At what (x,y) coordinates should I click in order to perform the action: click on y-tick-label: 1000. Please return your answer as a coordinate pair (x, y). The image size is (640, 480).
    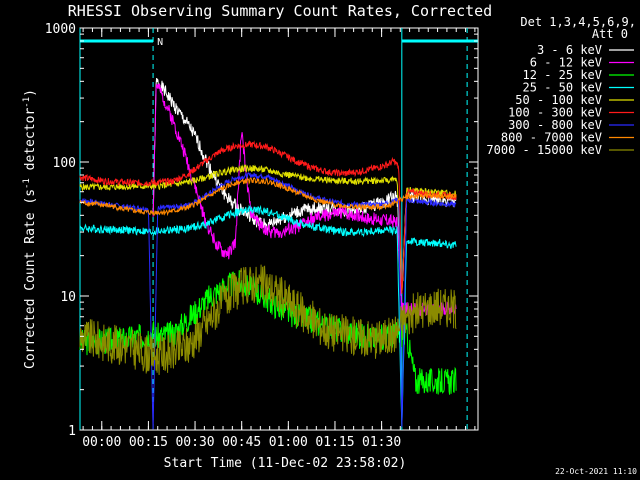
    Looking at the image, I should click on (60, 29).